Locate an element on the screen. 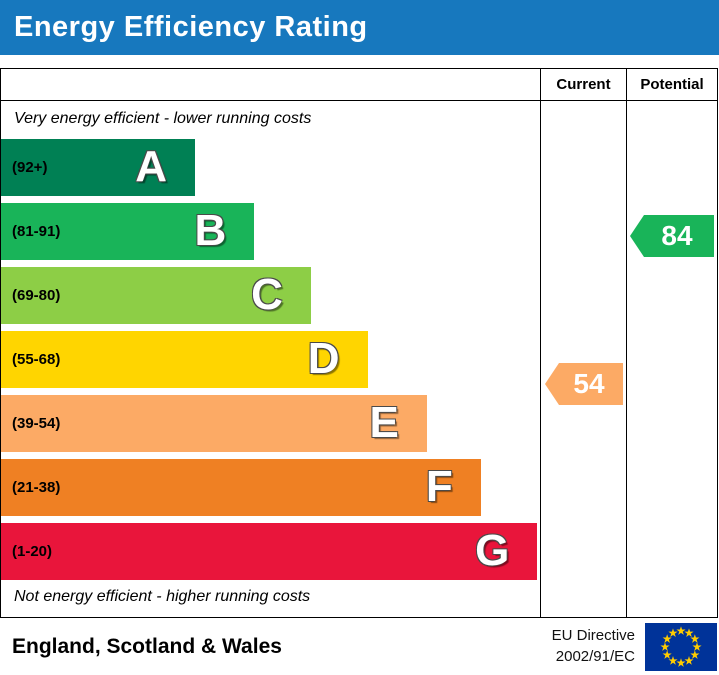  band-g-letter: G is located at coordinates (492, 550).